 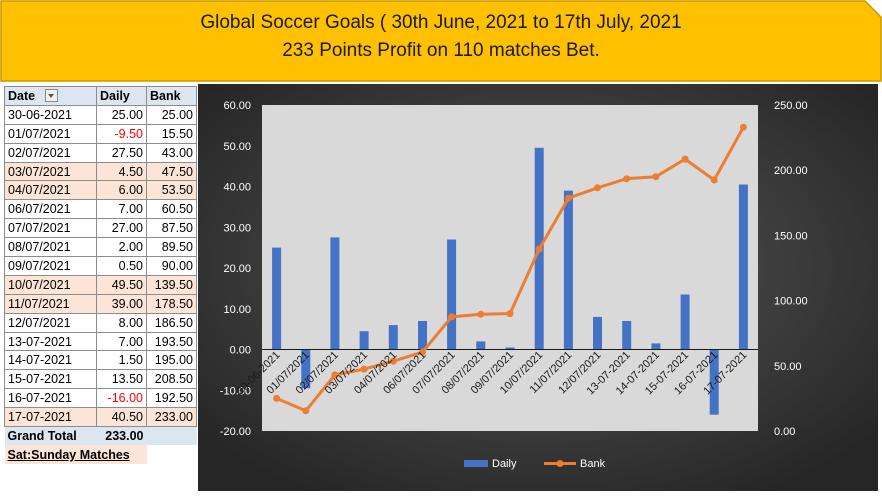 What do you see at coordinates (171, 303) in the screenshot?
I see `bank-cell: 178.50` at bounding box center [171, 303].